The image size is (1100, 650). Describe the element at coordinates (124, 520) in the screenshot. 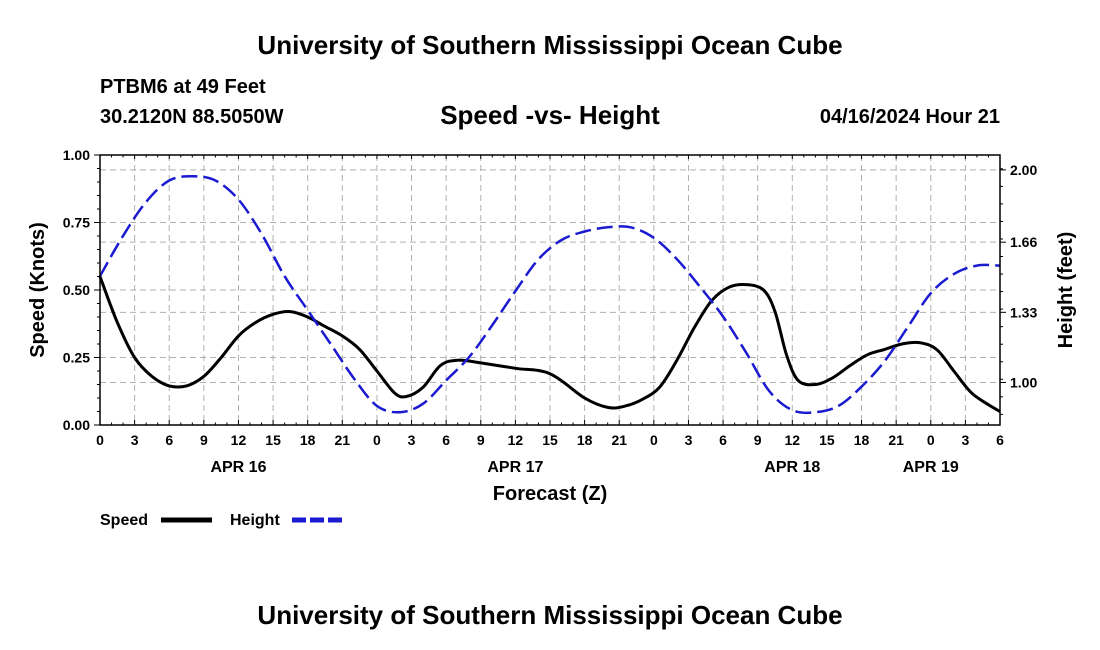

I see `legend-speed-label: Speed` at that location.